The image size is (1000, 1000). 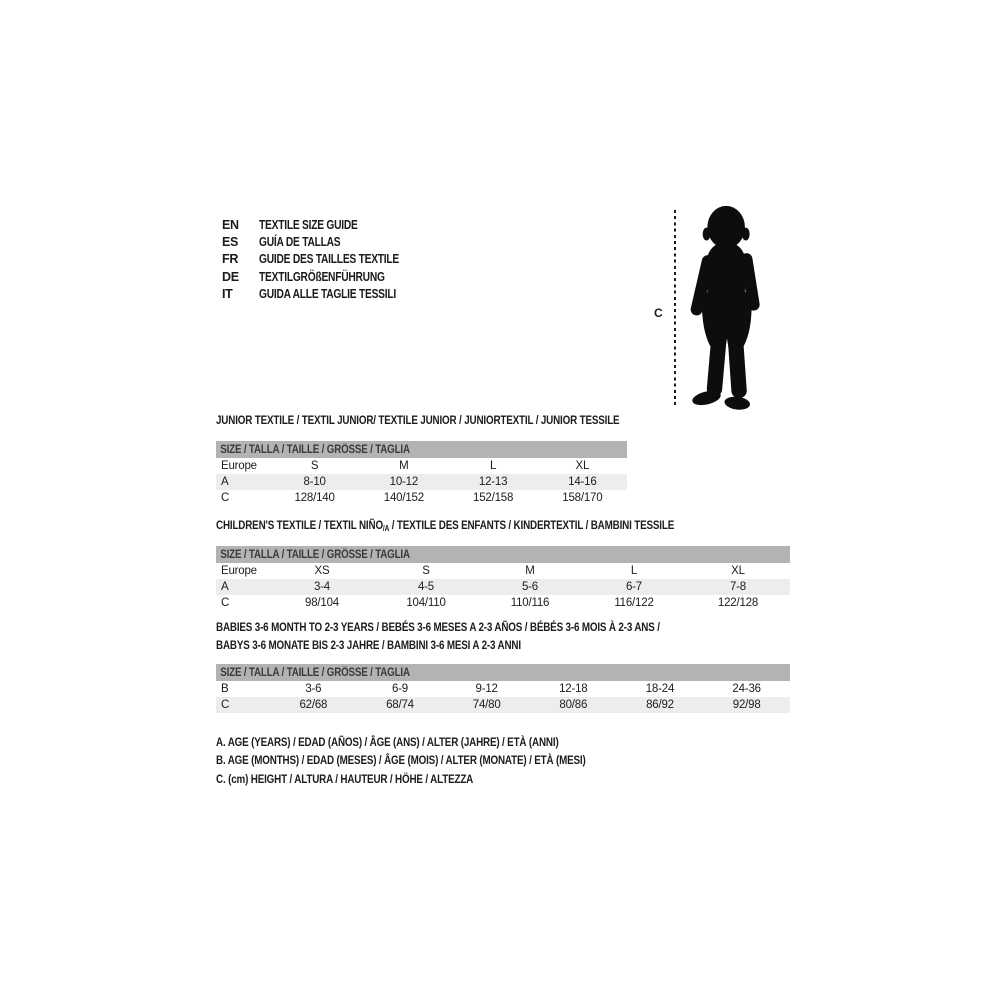 What do you see at coordinates (403, 498) in the screenshot?
I see `cell: 140/152` at bounding box center [403, 498].